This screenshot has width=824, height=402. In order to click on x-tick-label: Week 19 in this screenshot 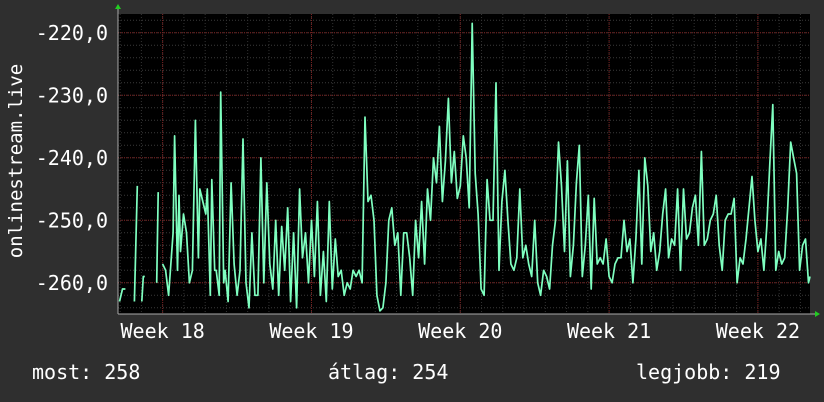, I will do `click(311, 331)`.